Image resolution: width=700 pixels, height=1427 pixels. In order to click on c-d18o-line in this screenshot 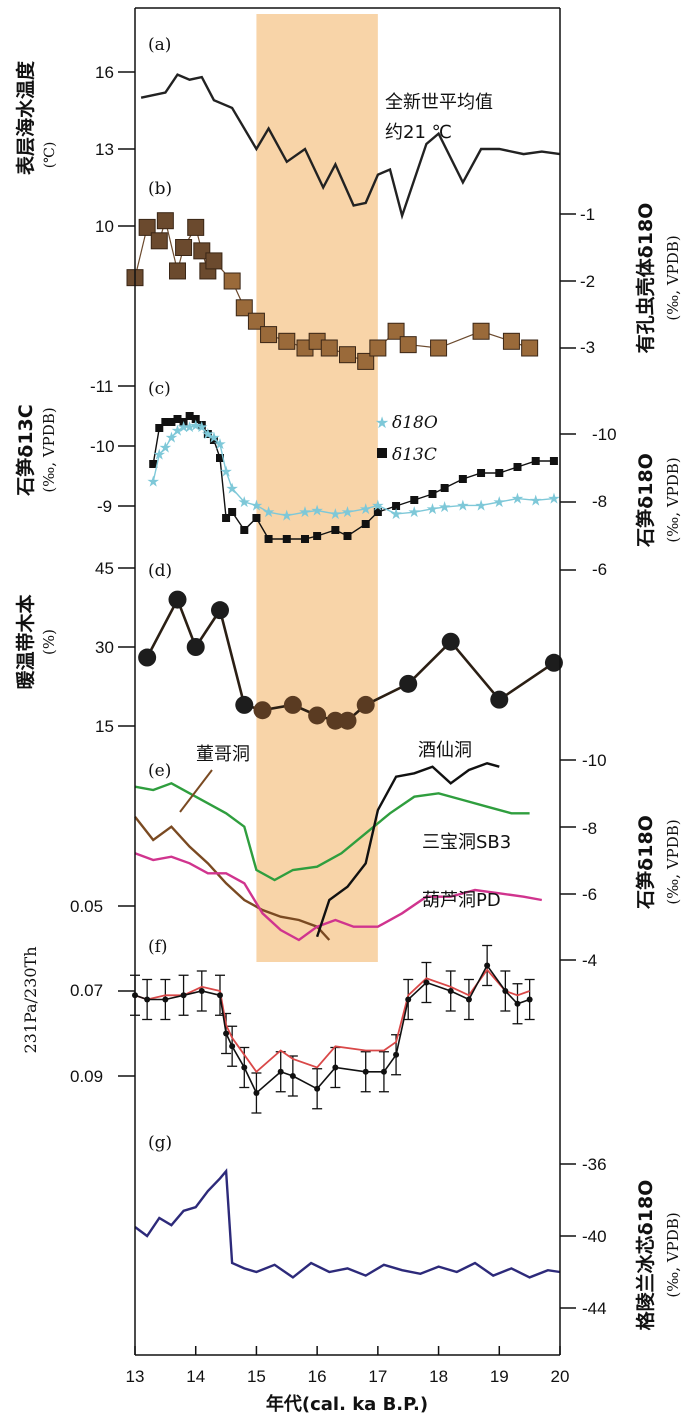, I will do `click(353, 470)`.